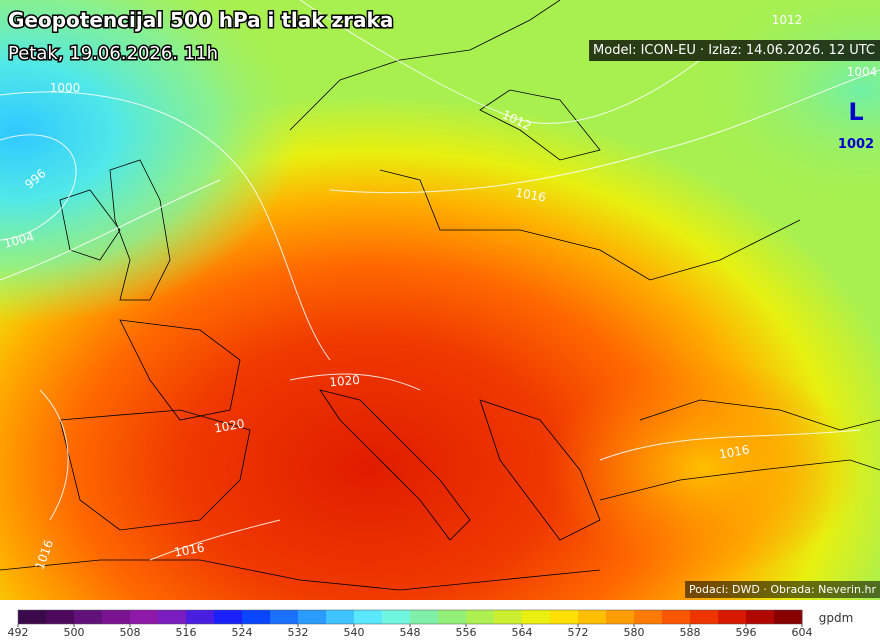  I want to click on low-pressure: 1002, so click(856, 144).